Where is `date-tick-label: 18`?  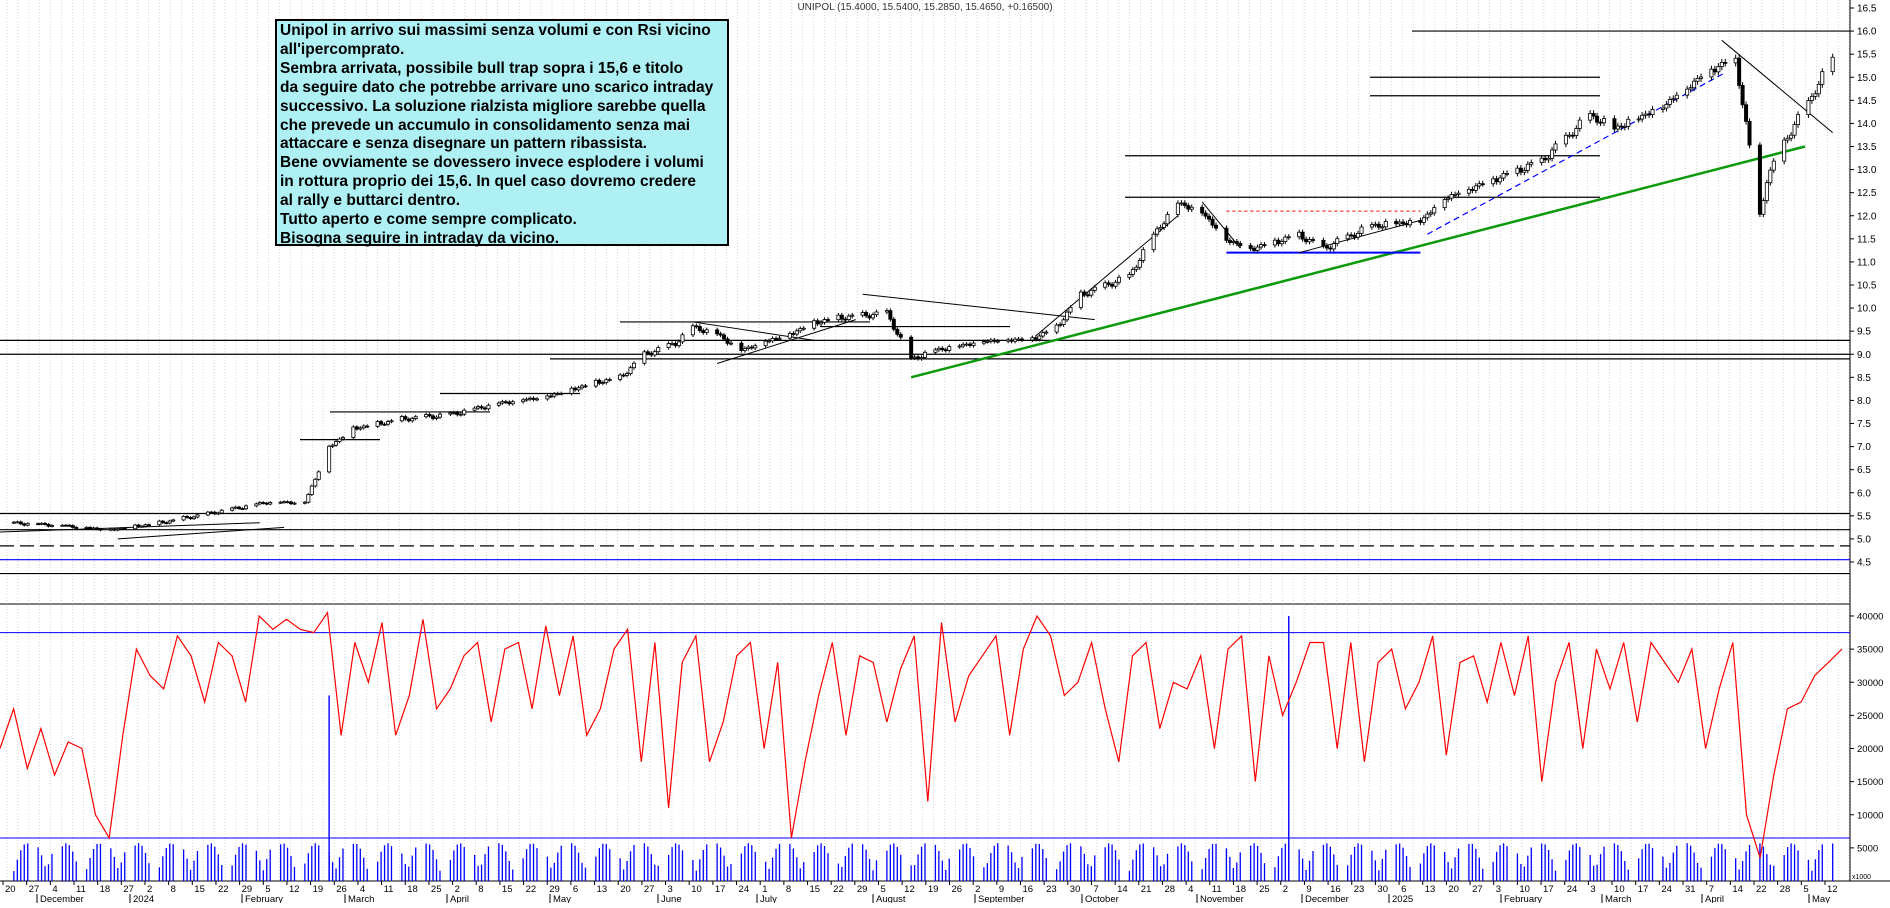
date-tick-label: 18 is located at coordinates (105, 889).